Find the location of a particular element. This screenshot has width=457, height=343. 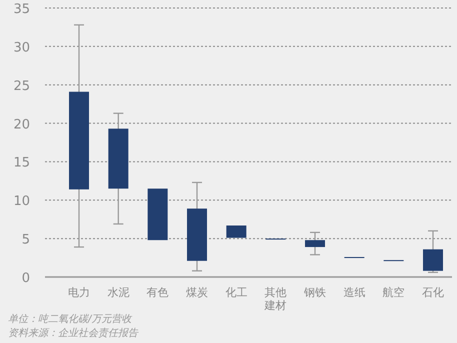

y-tick-label: 15 is located at coordinates (21, 163).